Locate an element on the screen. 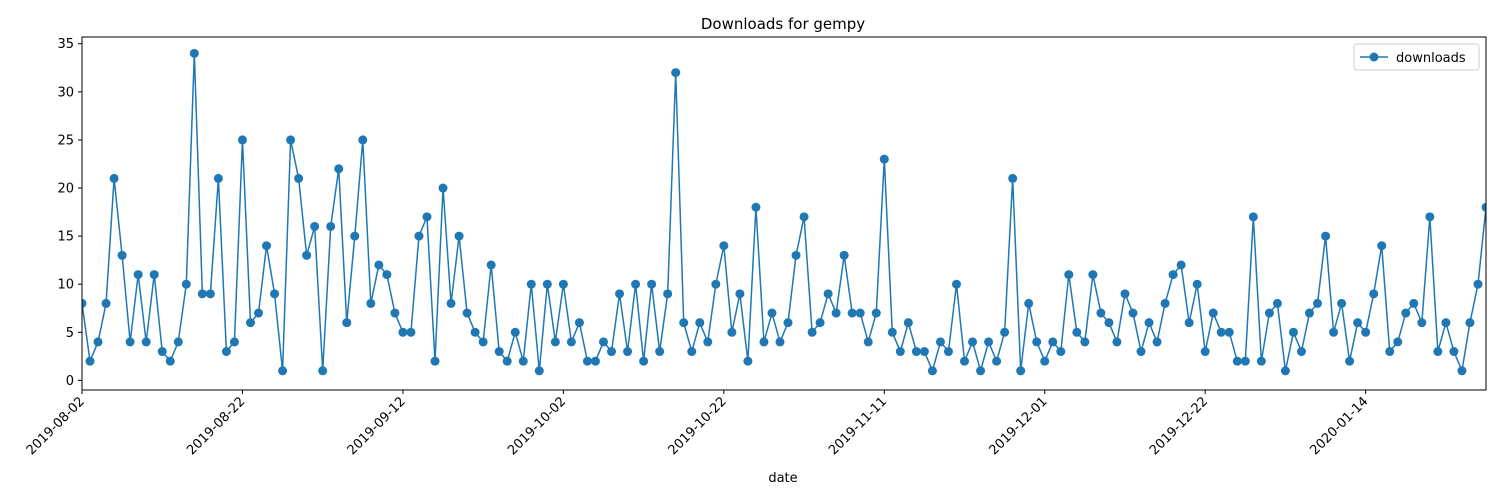 Image resolution: width=1500 pixels, height=500 pixels. x-tick-label: 2019-10-22 is located at coordinates (698, 426).